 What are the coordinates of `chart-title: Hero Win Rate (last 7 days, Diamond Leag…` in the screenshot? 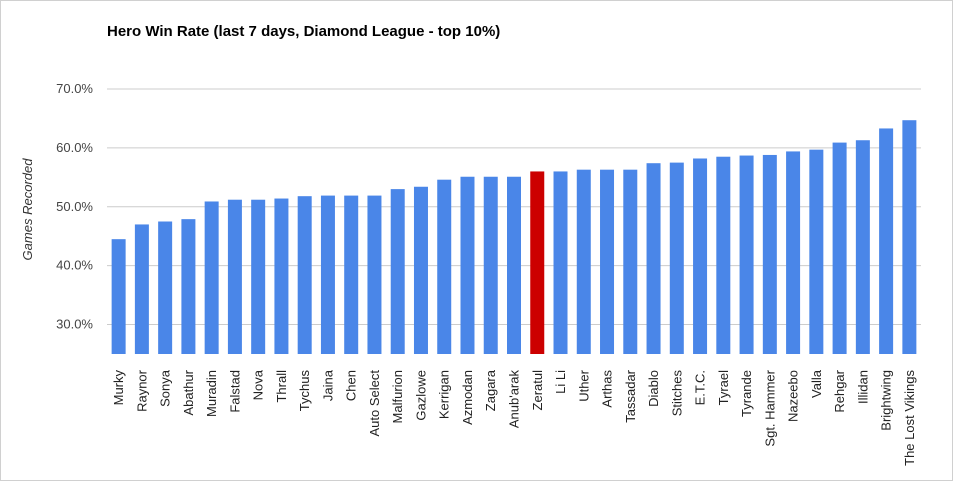 It's located at (304, 31).